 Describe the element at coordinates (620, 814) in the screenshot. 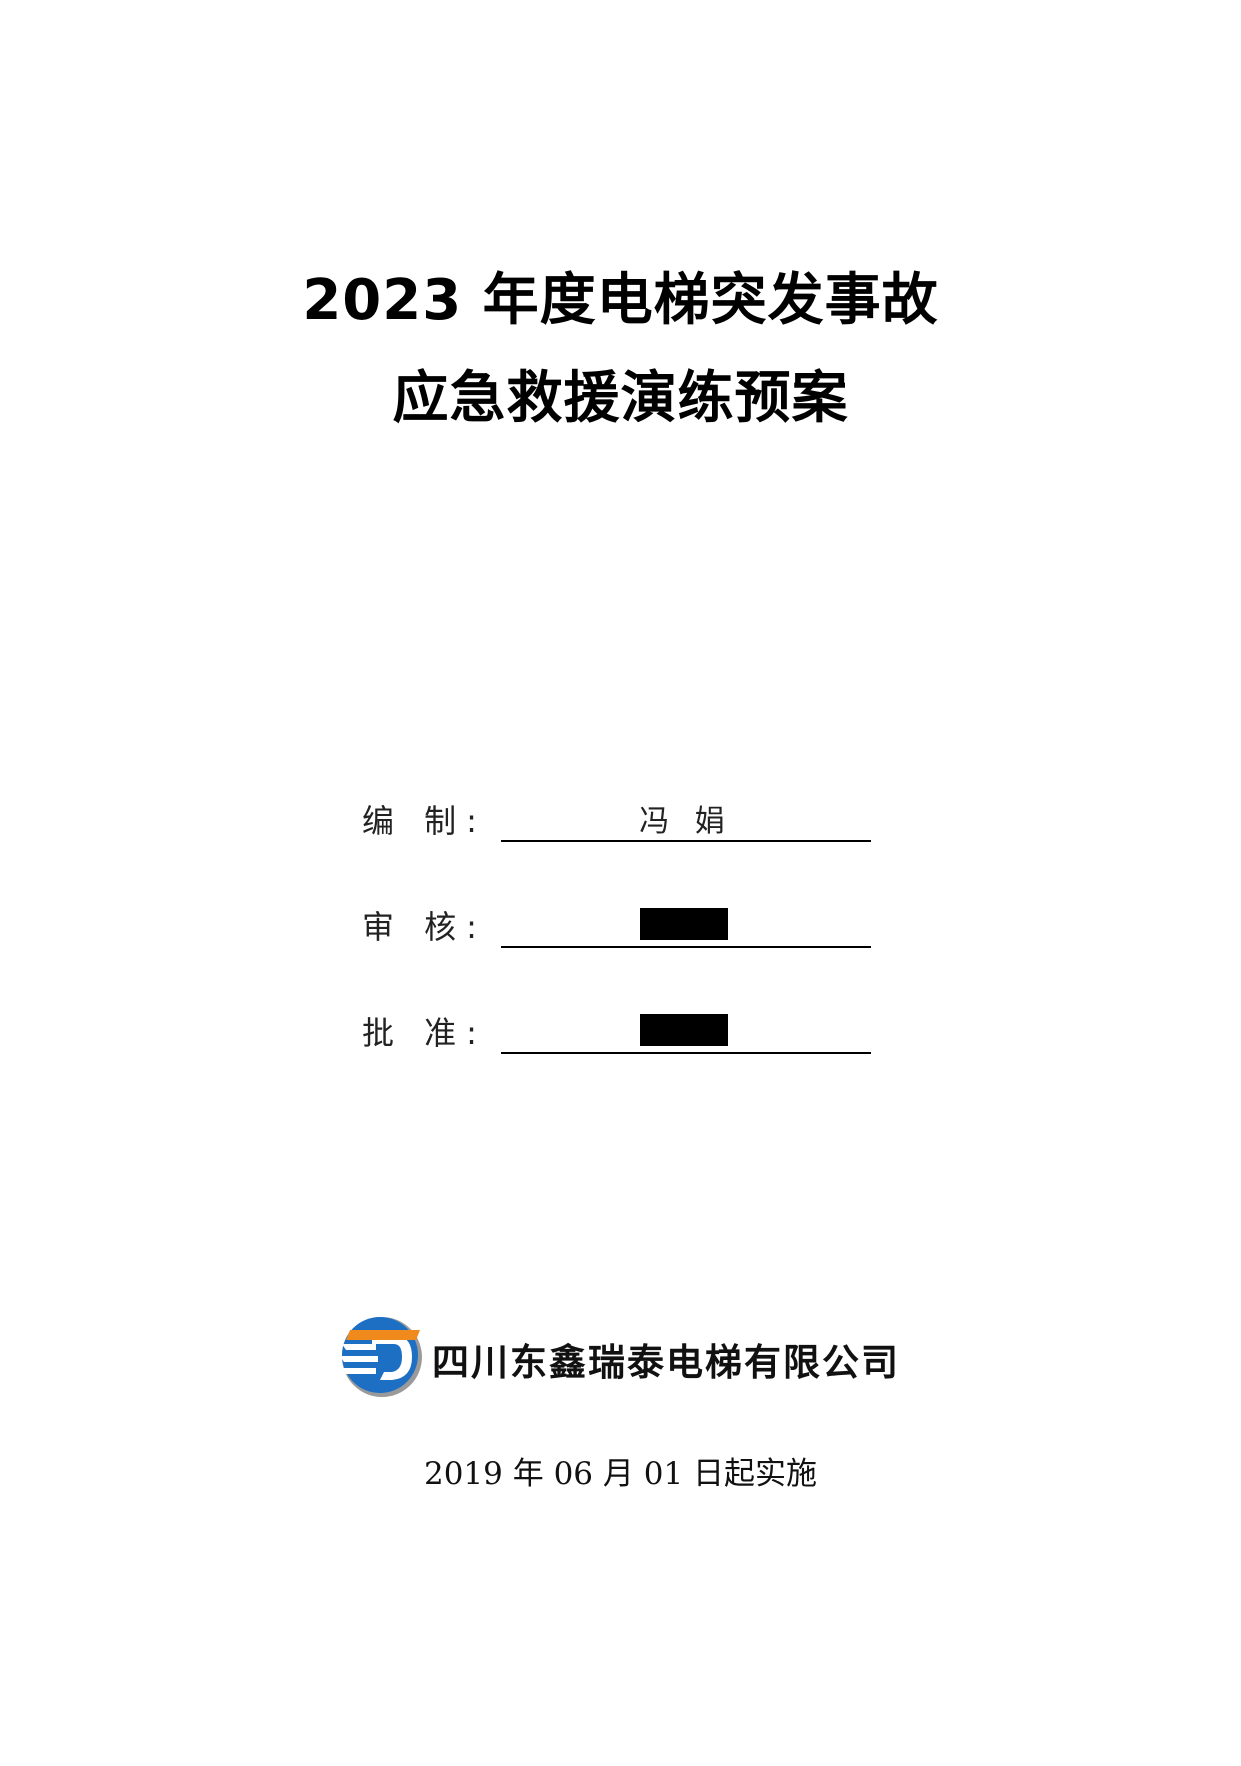

I see `prepared-by-row: 编 制: 冯 娟` at that location.